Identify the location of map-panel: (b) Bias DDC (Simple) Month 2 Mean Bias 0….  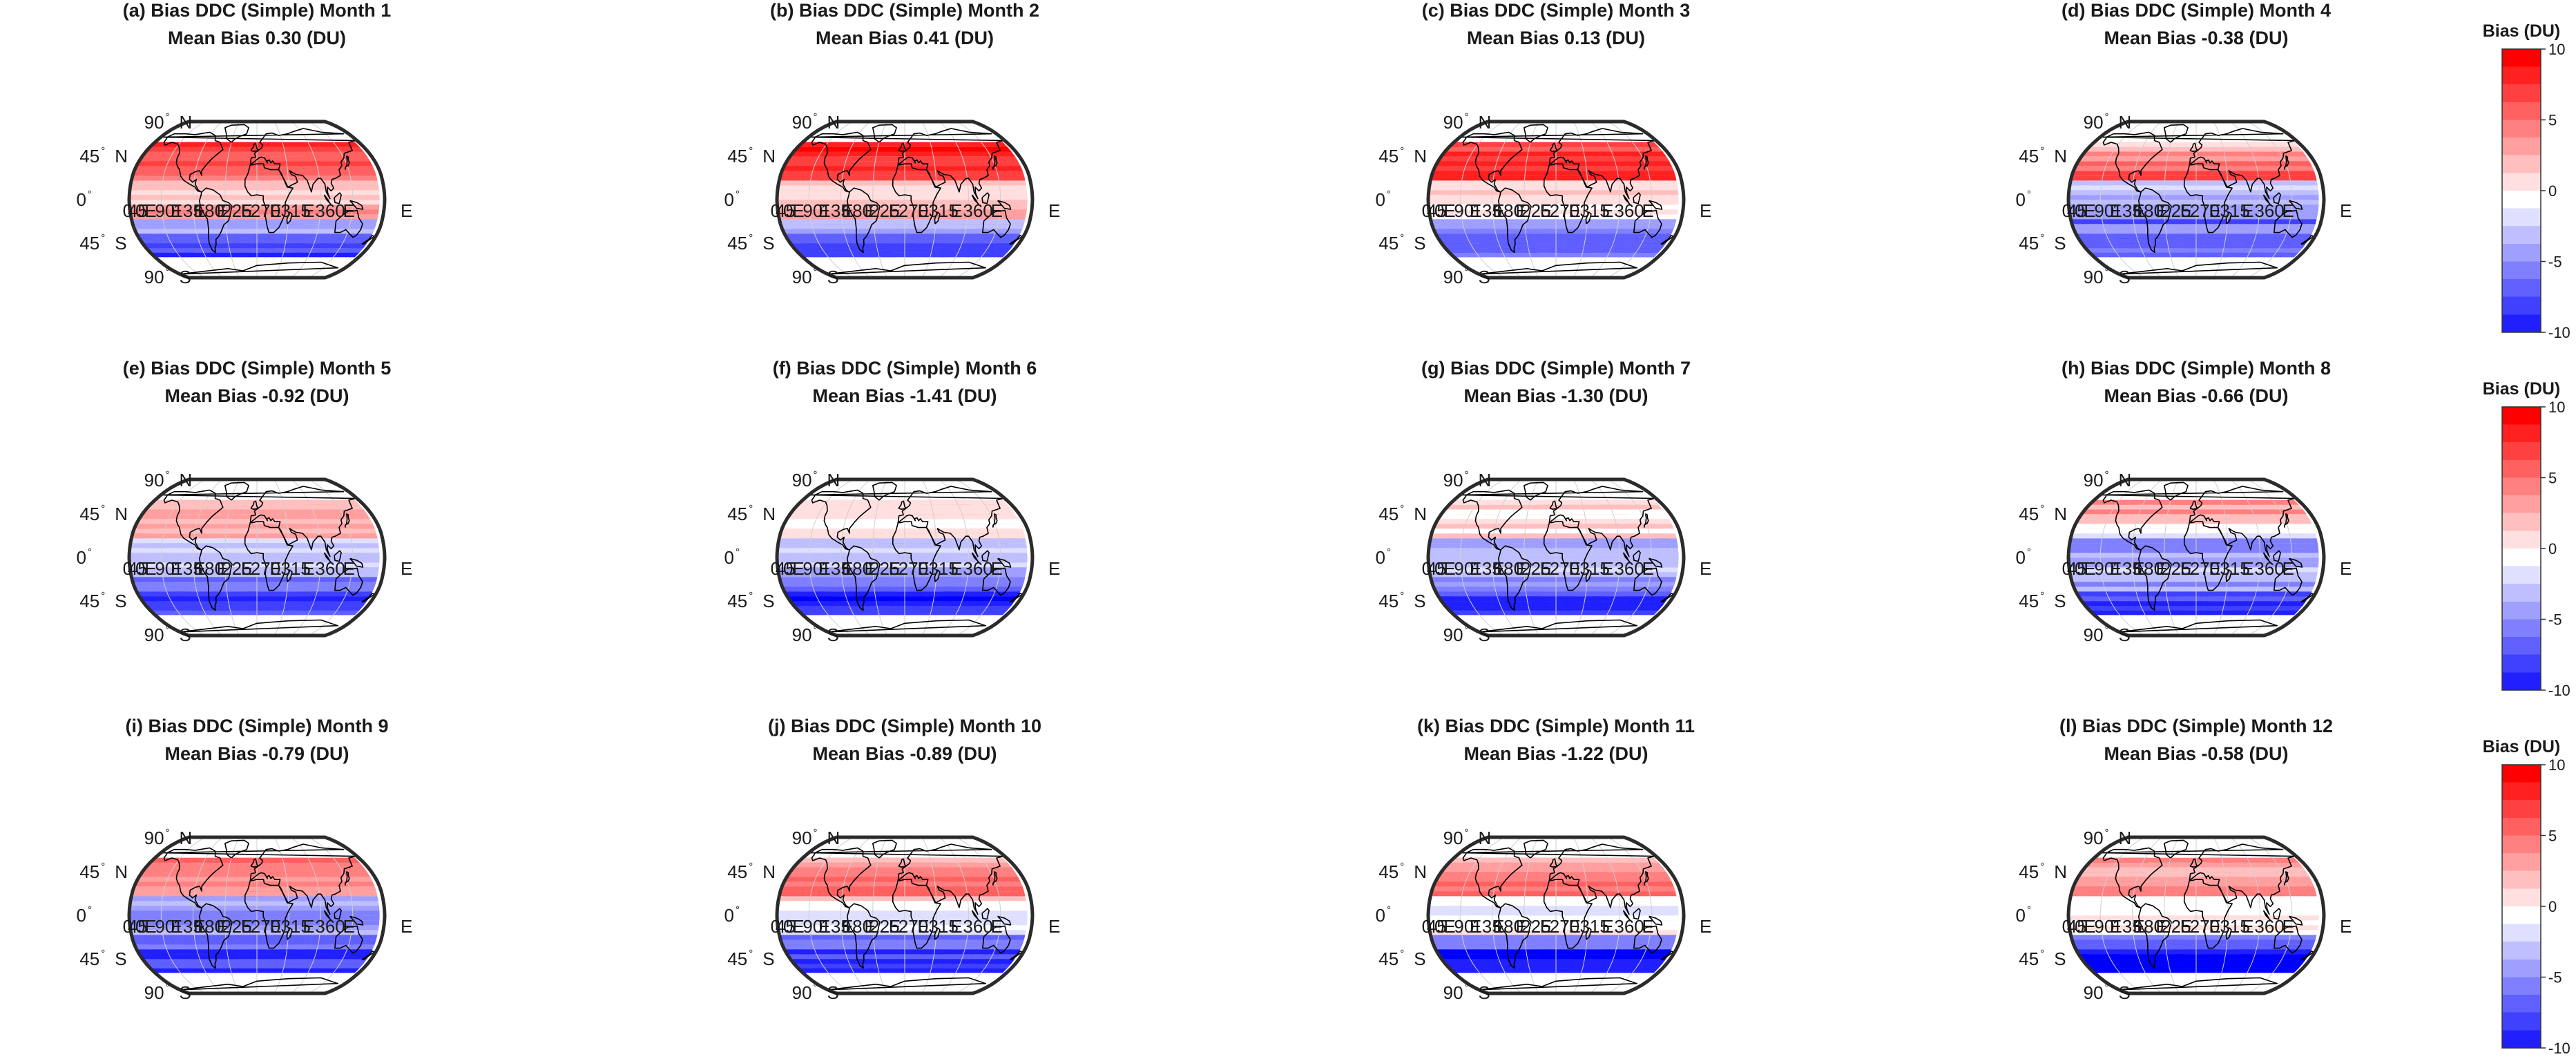
(892, 143).